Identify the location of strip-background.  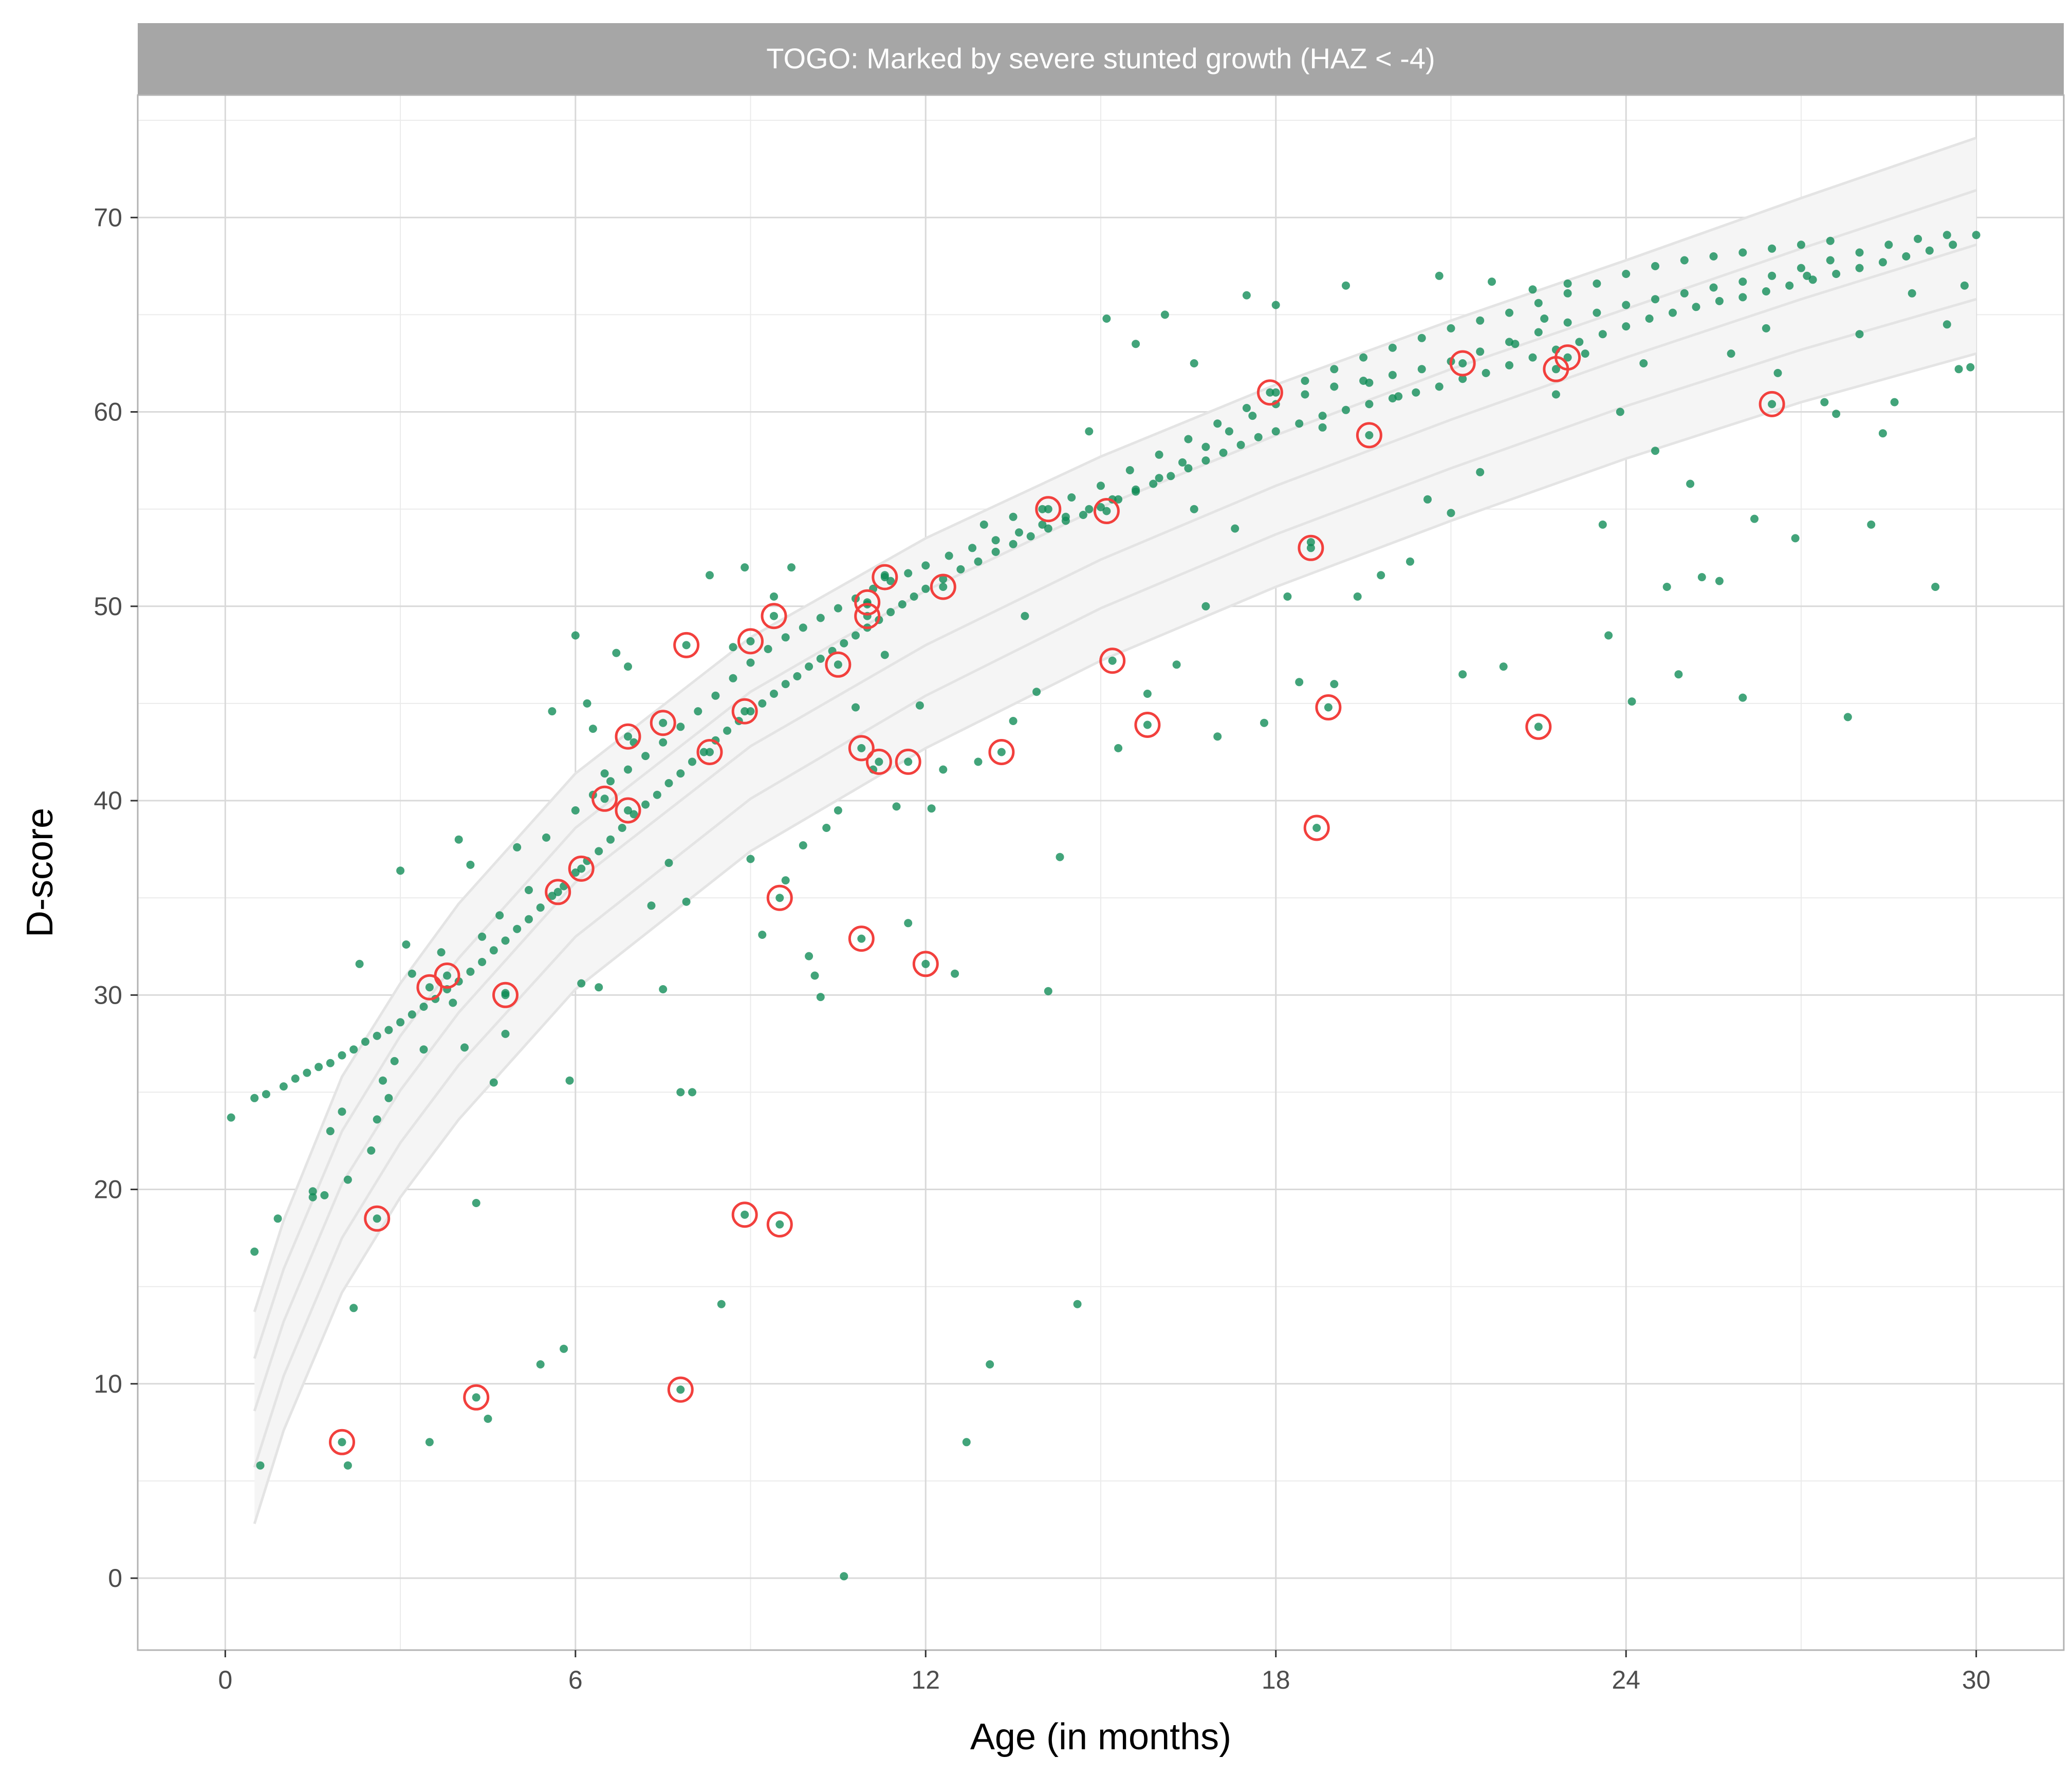
(1101, 59).